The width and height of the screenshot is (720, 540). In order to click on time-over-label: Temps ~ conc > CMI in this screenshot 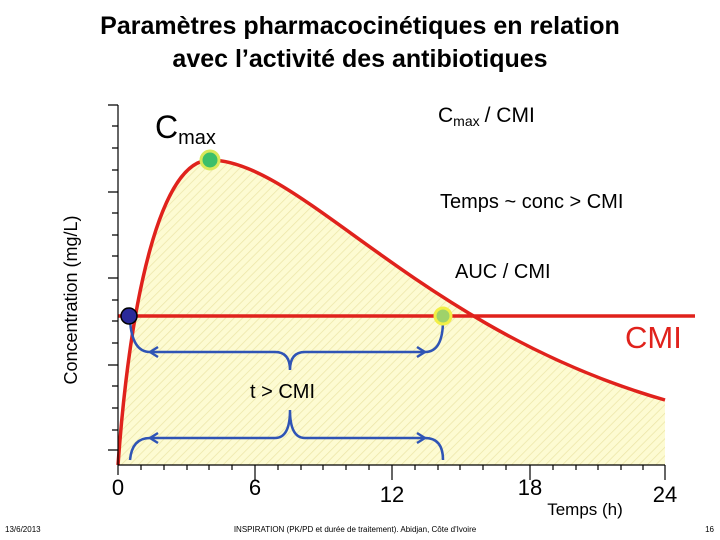, I will do `click(531, 202)`.